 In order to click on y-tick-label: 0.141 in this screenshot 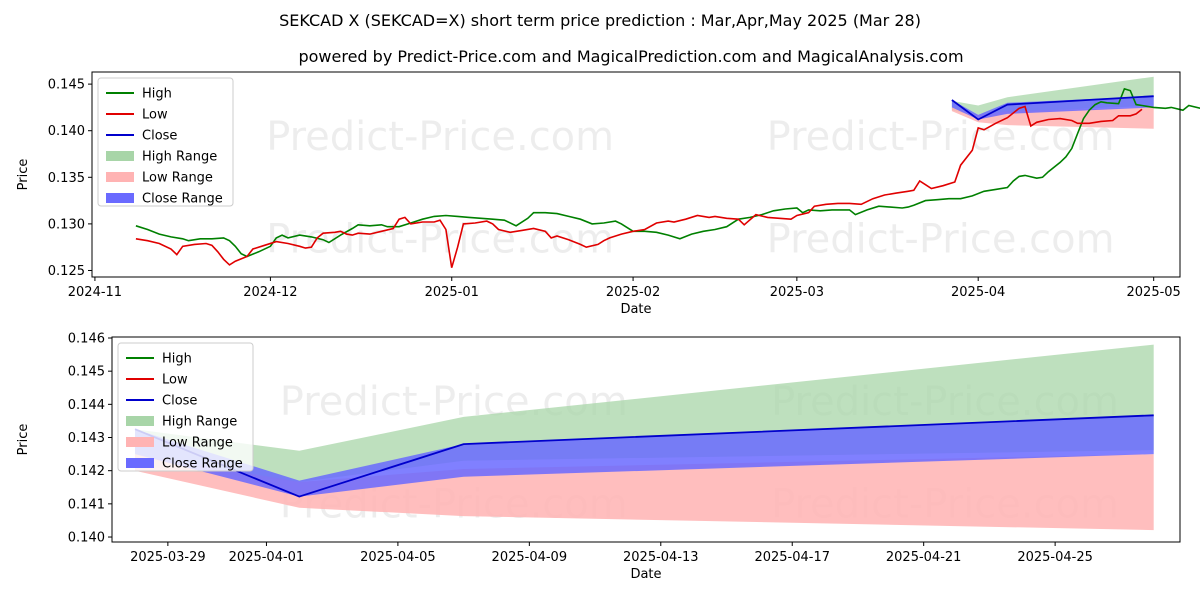, I will do `click(86, 504)`.